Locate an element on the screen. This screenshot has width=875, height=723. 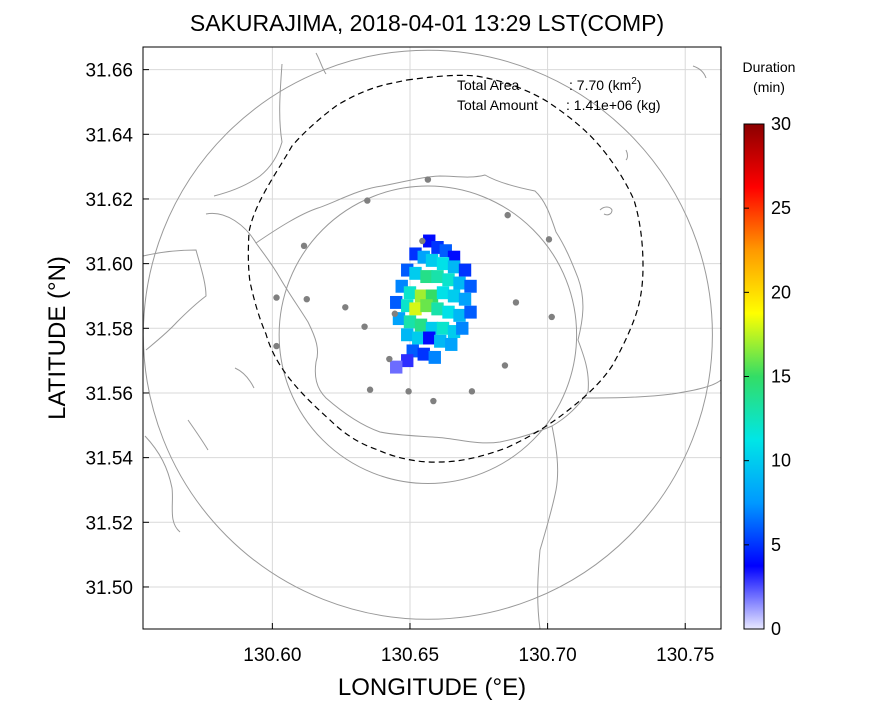
colorbar-ticks: 0 5 10 15 20 25 30 is located at coordinates (767, 376).